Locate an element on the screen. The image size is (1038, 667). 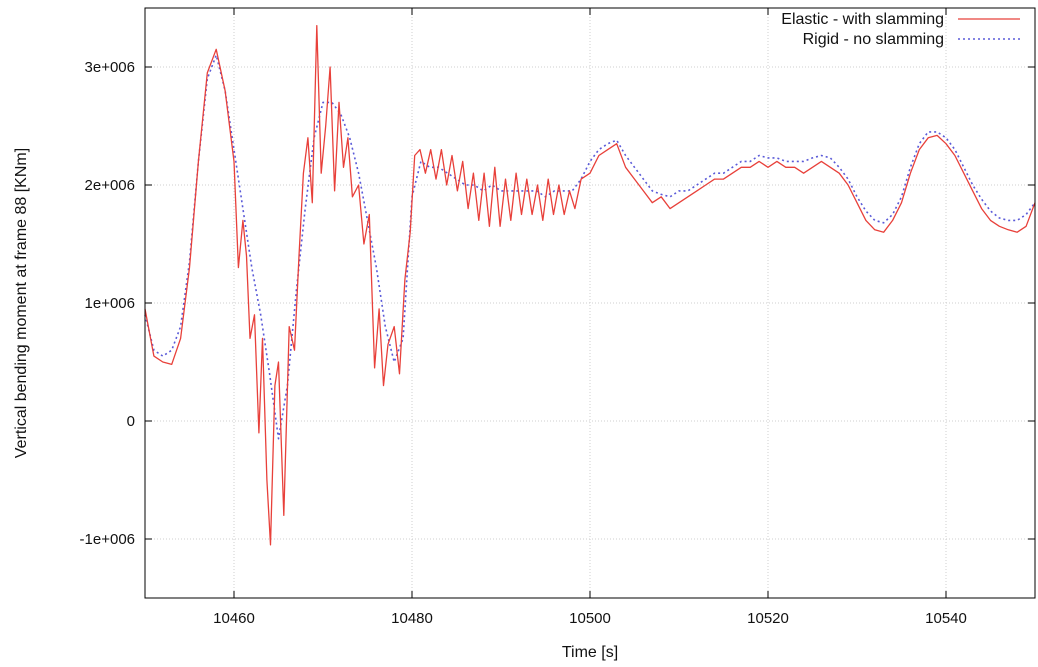
x-tick-label: 10480 is located at coordinates (412, 618).